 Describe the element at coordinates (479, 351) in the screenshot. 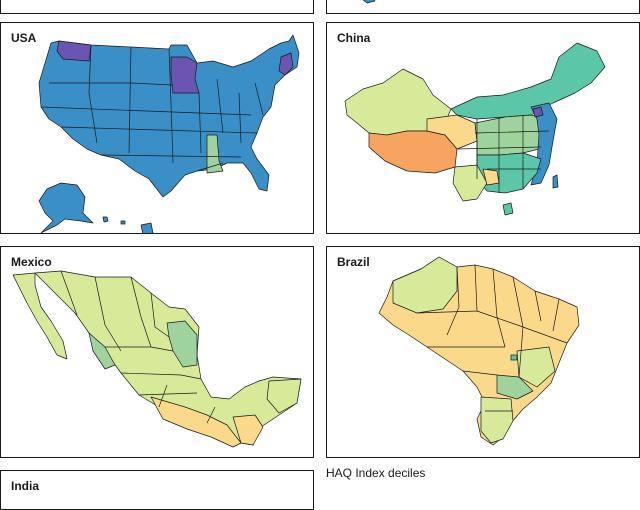

I see `brazil-map` at that location.